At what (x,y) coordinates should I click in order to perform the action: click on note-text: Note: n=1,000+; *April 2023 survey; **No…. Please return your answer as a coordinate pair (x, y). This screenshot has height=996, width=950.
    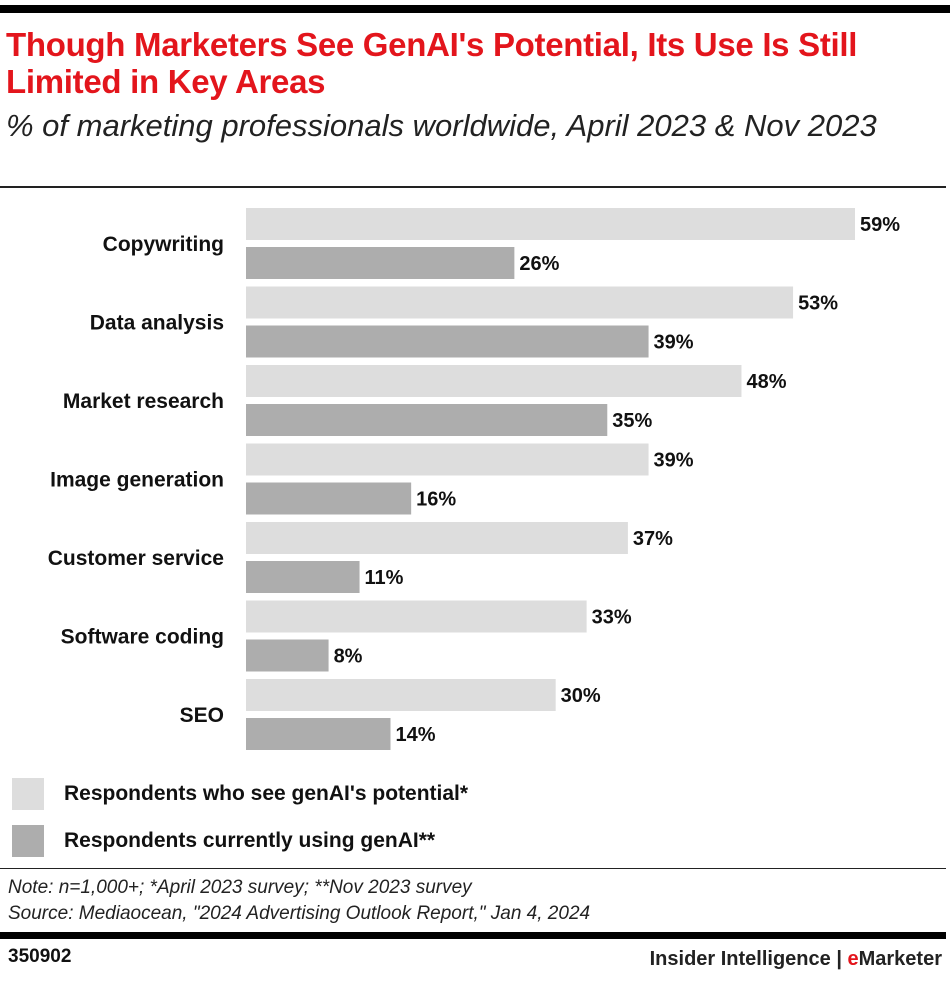
    Looking at the image, I should click on (240, 887).